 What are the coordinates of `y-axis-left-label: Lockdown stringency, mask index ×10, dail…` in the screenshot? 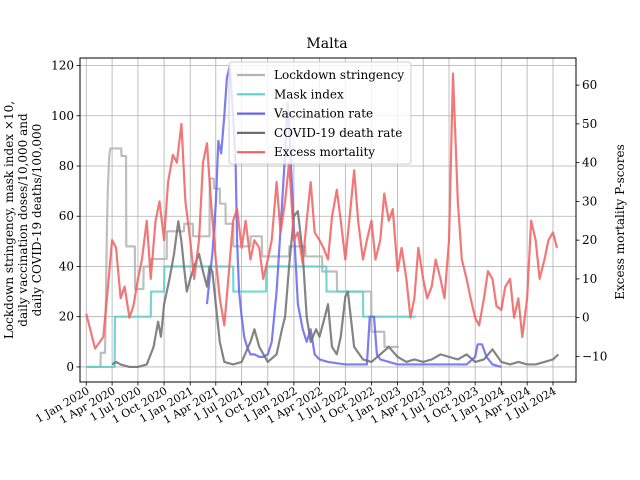 It's located at (23, 220).